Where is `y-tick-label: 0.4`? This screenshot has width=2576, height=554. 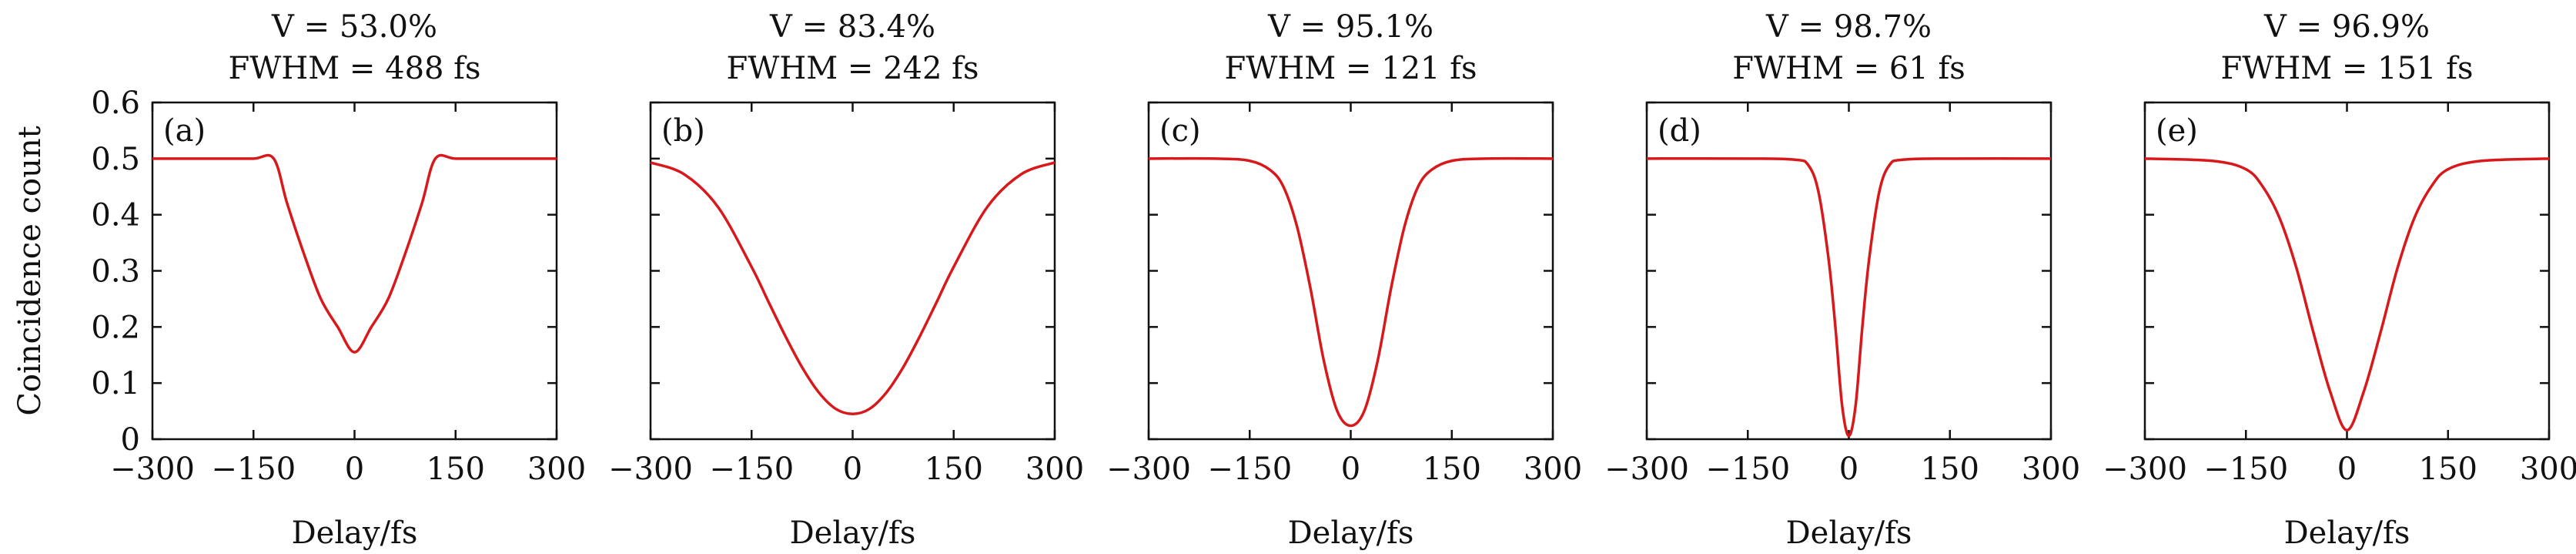
y-tick-label: 0.4 is located at coordinates (116, 216).